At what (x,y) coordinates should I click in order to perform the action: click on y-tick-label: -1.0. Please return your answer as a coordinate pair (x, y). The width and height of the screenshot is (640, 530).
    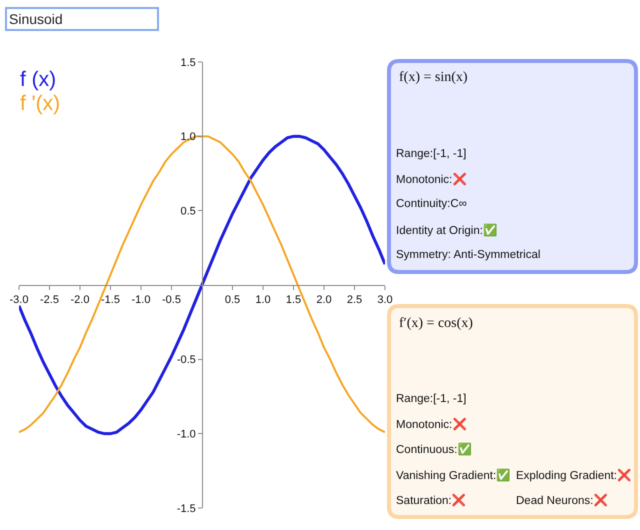
    Looking at the image, I should click on (186, 434).